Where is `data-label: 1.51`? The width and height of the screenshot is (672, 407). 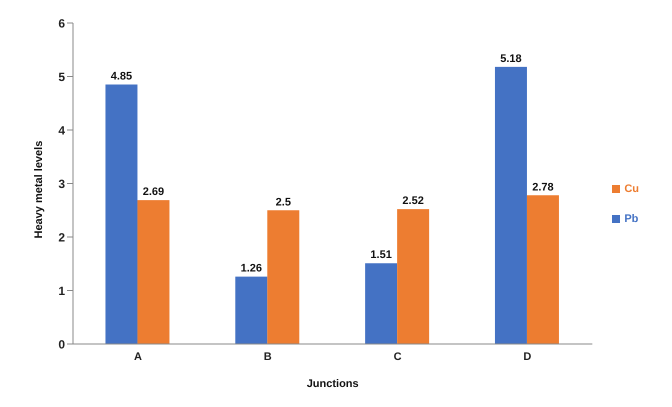
data-label: 1.51 is located at coordinates (381, 255).